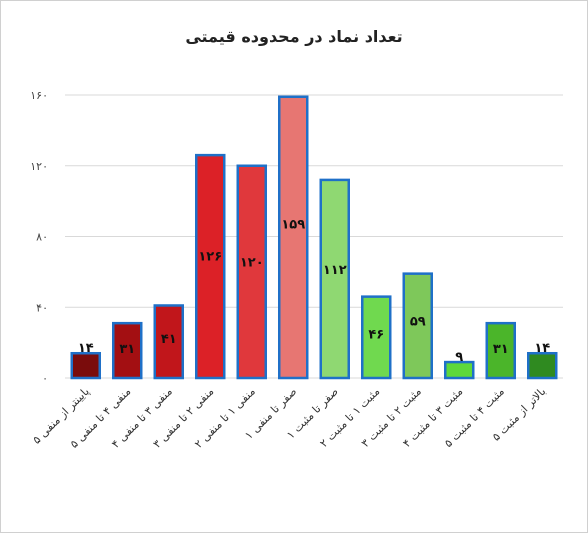  What do you see at coordinates (335, 270) in the screenshot?
I see `value-label: ۱۱۲` at bounding box center [335, 270].